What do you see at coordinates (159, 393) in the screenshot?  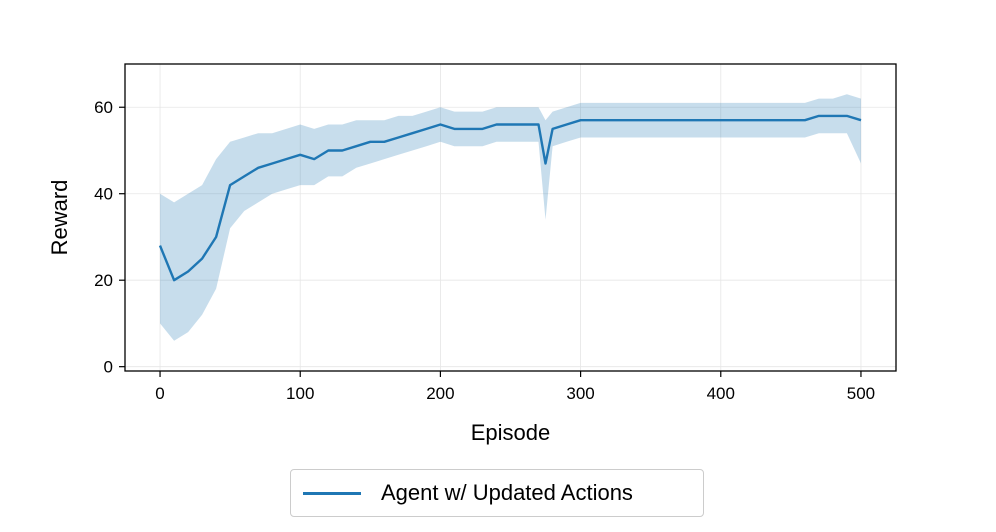 I see `x-tick-label: 0` at bounding box center [159, 393].